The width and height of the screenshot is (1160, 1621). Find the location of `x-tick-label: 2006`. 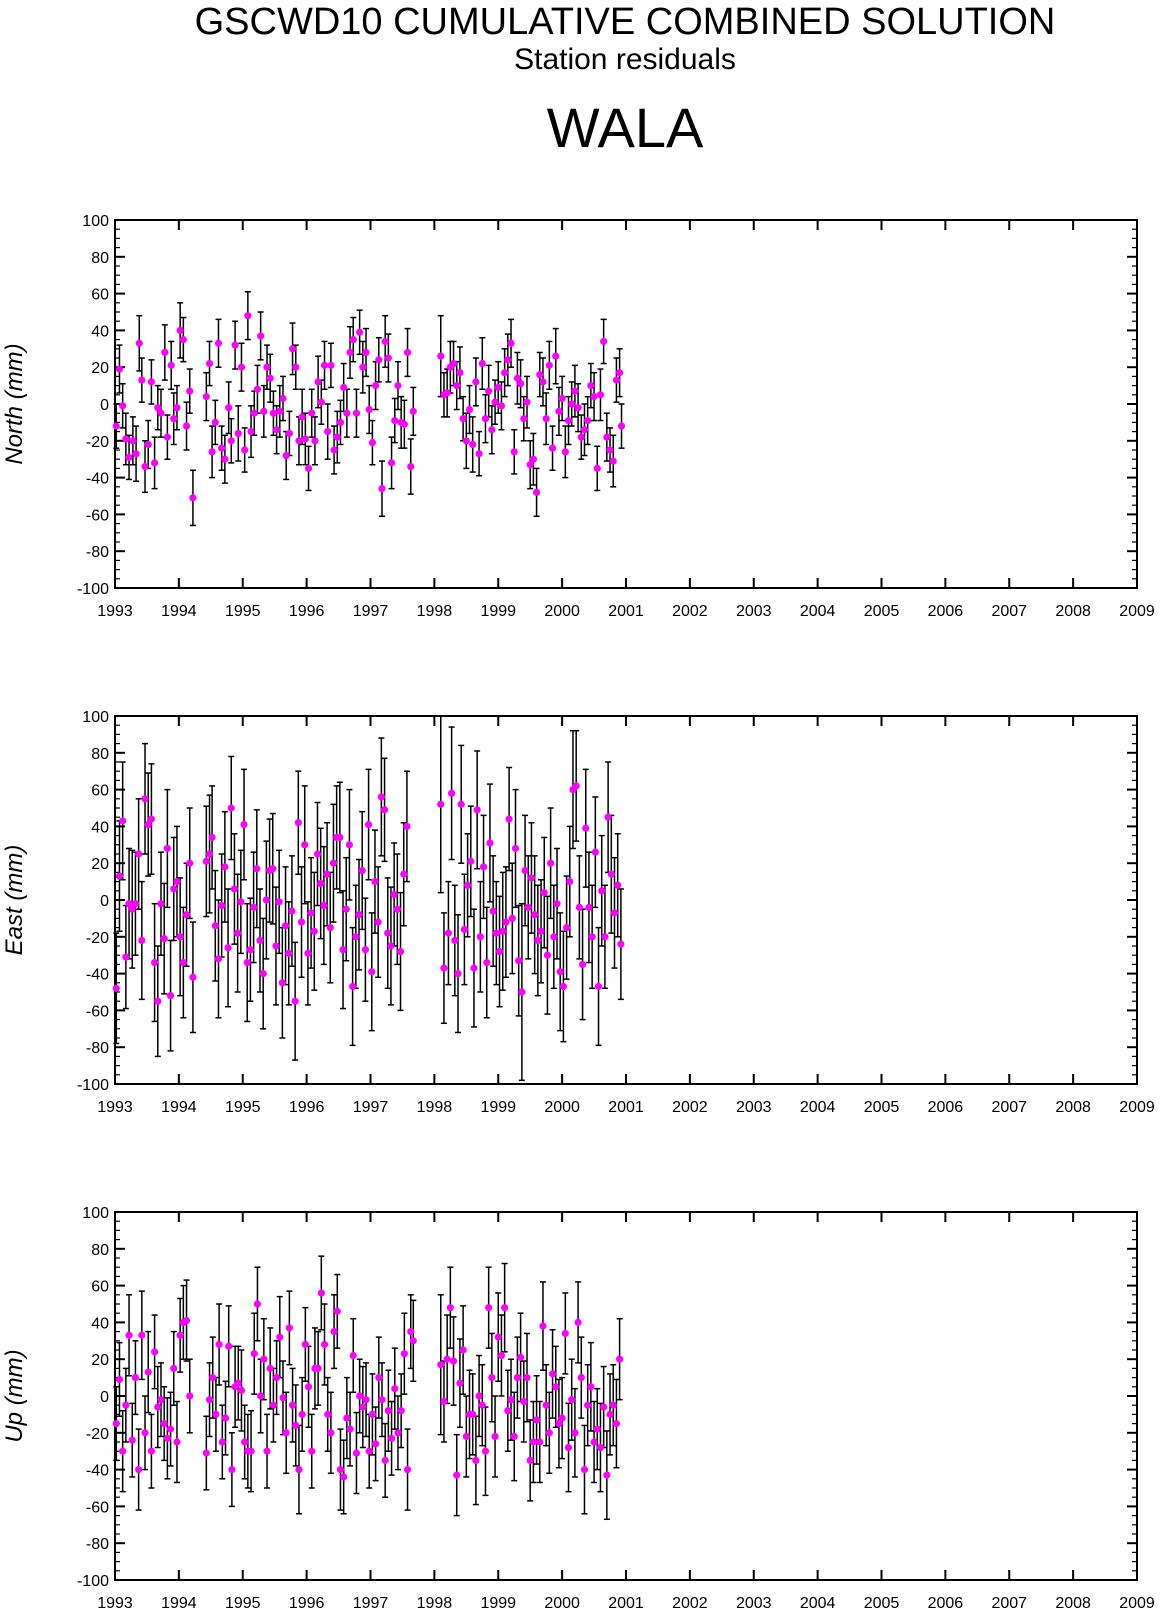

x-tick-label: 2006 is located at coordinates (946, 611).